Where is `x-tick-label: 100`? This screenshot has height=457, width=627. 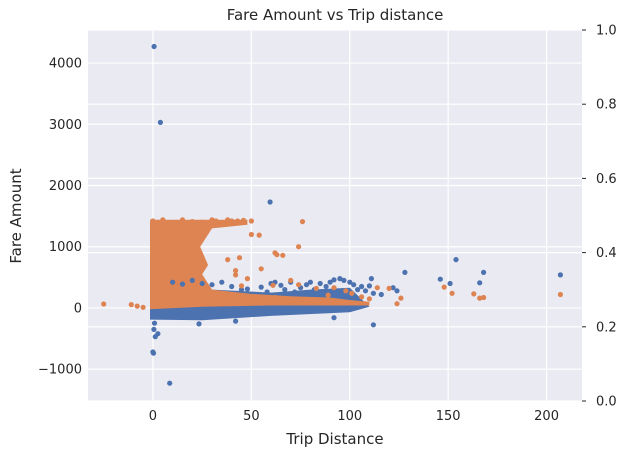
x-tick-label: 100 is located at coordinates (349, 416).